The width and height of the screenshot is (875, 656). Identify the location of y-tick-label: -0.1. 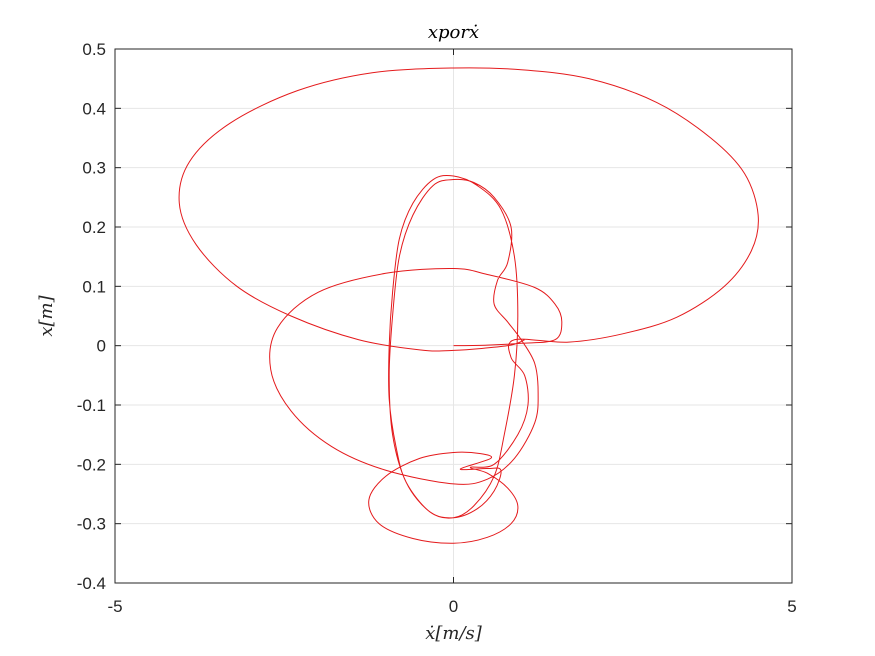
(91, 405).